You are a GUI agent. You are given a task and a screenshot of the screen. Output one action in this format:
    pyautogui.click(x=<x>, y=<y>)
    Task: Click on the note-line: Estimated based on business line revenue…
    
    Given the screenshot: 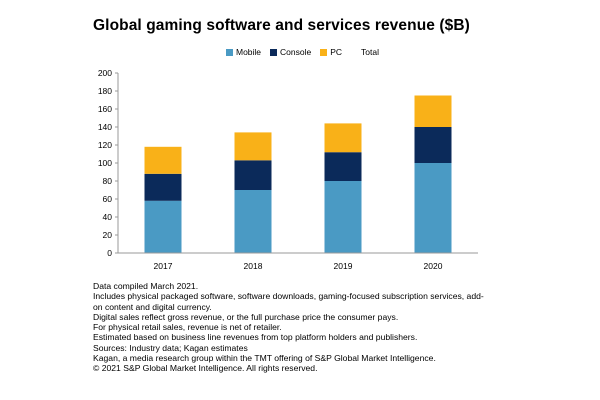 What is the action you would take?
    pyautogui.click(x=255, y=337)
    